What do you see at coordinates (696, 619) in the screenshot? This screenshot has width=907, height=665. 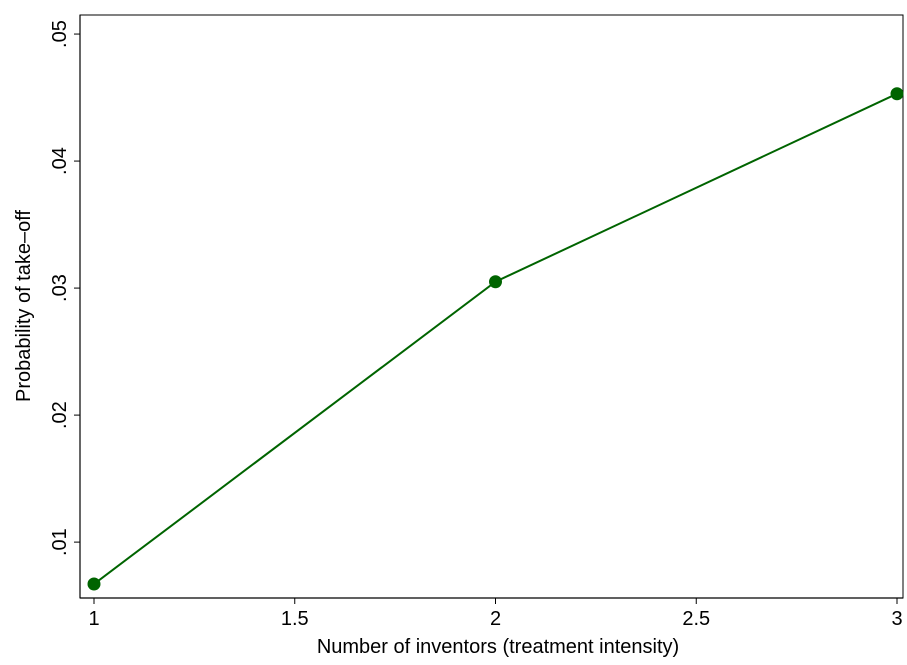 I see `x-tick-label: 2.5` at bounding box center [696, 619].